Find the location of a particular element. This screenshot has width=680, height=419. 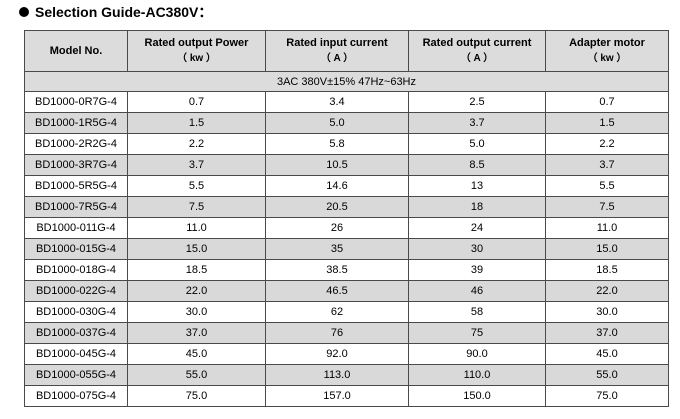

cell-adapter-motor: 11.0 is located at coordinates (607, 228).